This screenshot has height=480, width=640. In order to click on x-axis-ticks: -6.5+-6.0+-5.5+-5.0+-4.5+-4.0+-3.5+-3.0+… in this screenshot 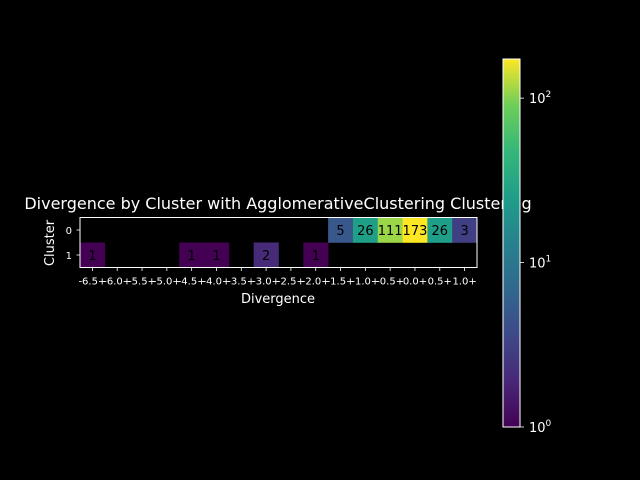, I will do `click(277, 277)`.